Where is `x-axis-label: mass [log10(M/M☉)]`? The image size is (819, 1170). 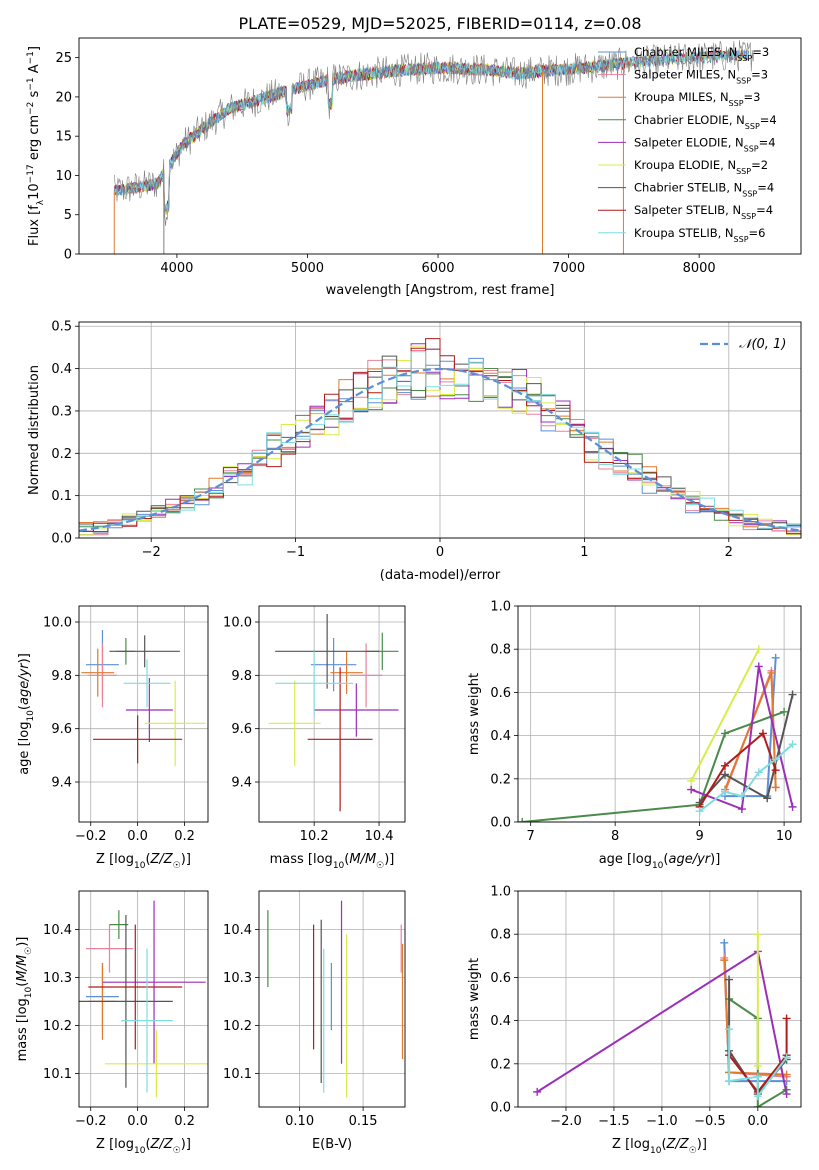 x-axis-label: mass [log10(M/M☉)] is located at coordinates (332, 861).